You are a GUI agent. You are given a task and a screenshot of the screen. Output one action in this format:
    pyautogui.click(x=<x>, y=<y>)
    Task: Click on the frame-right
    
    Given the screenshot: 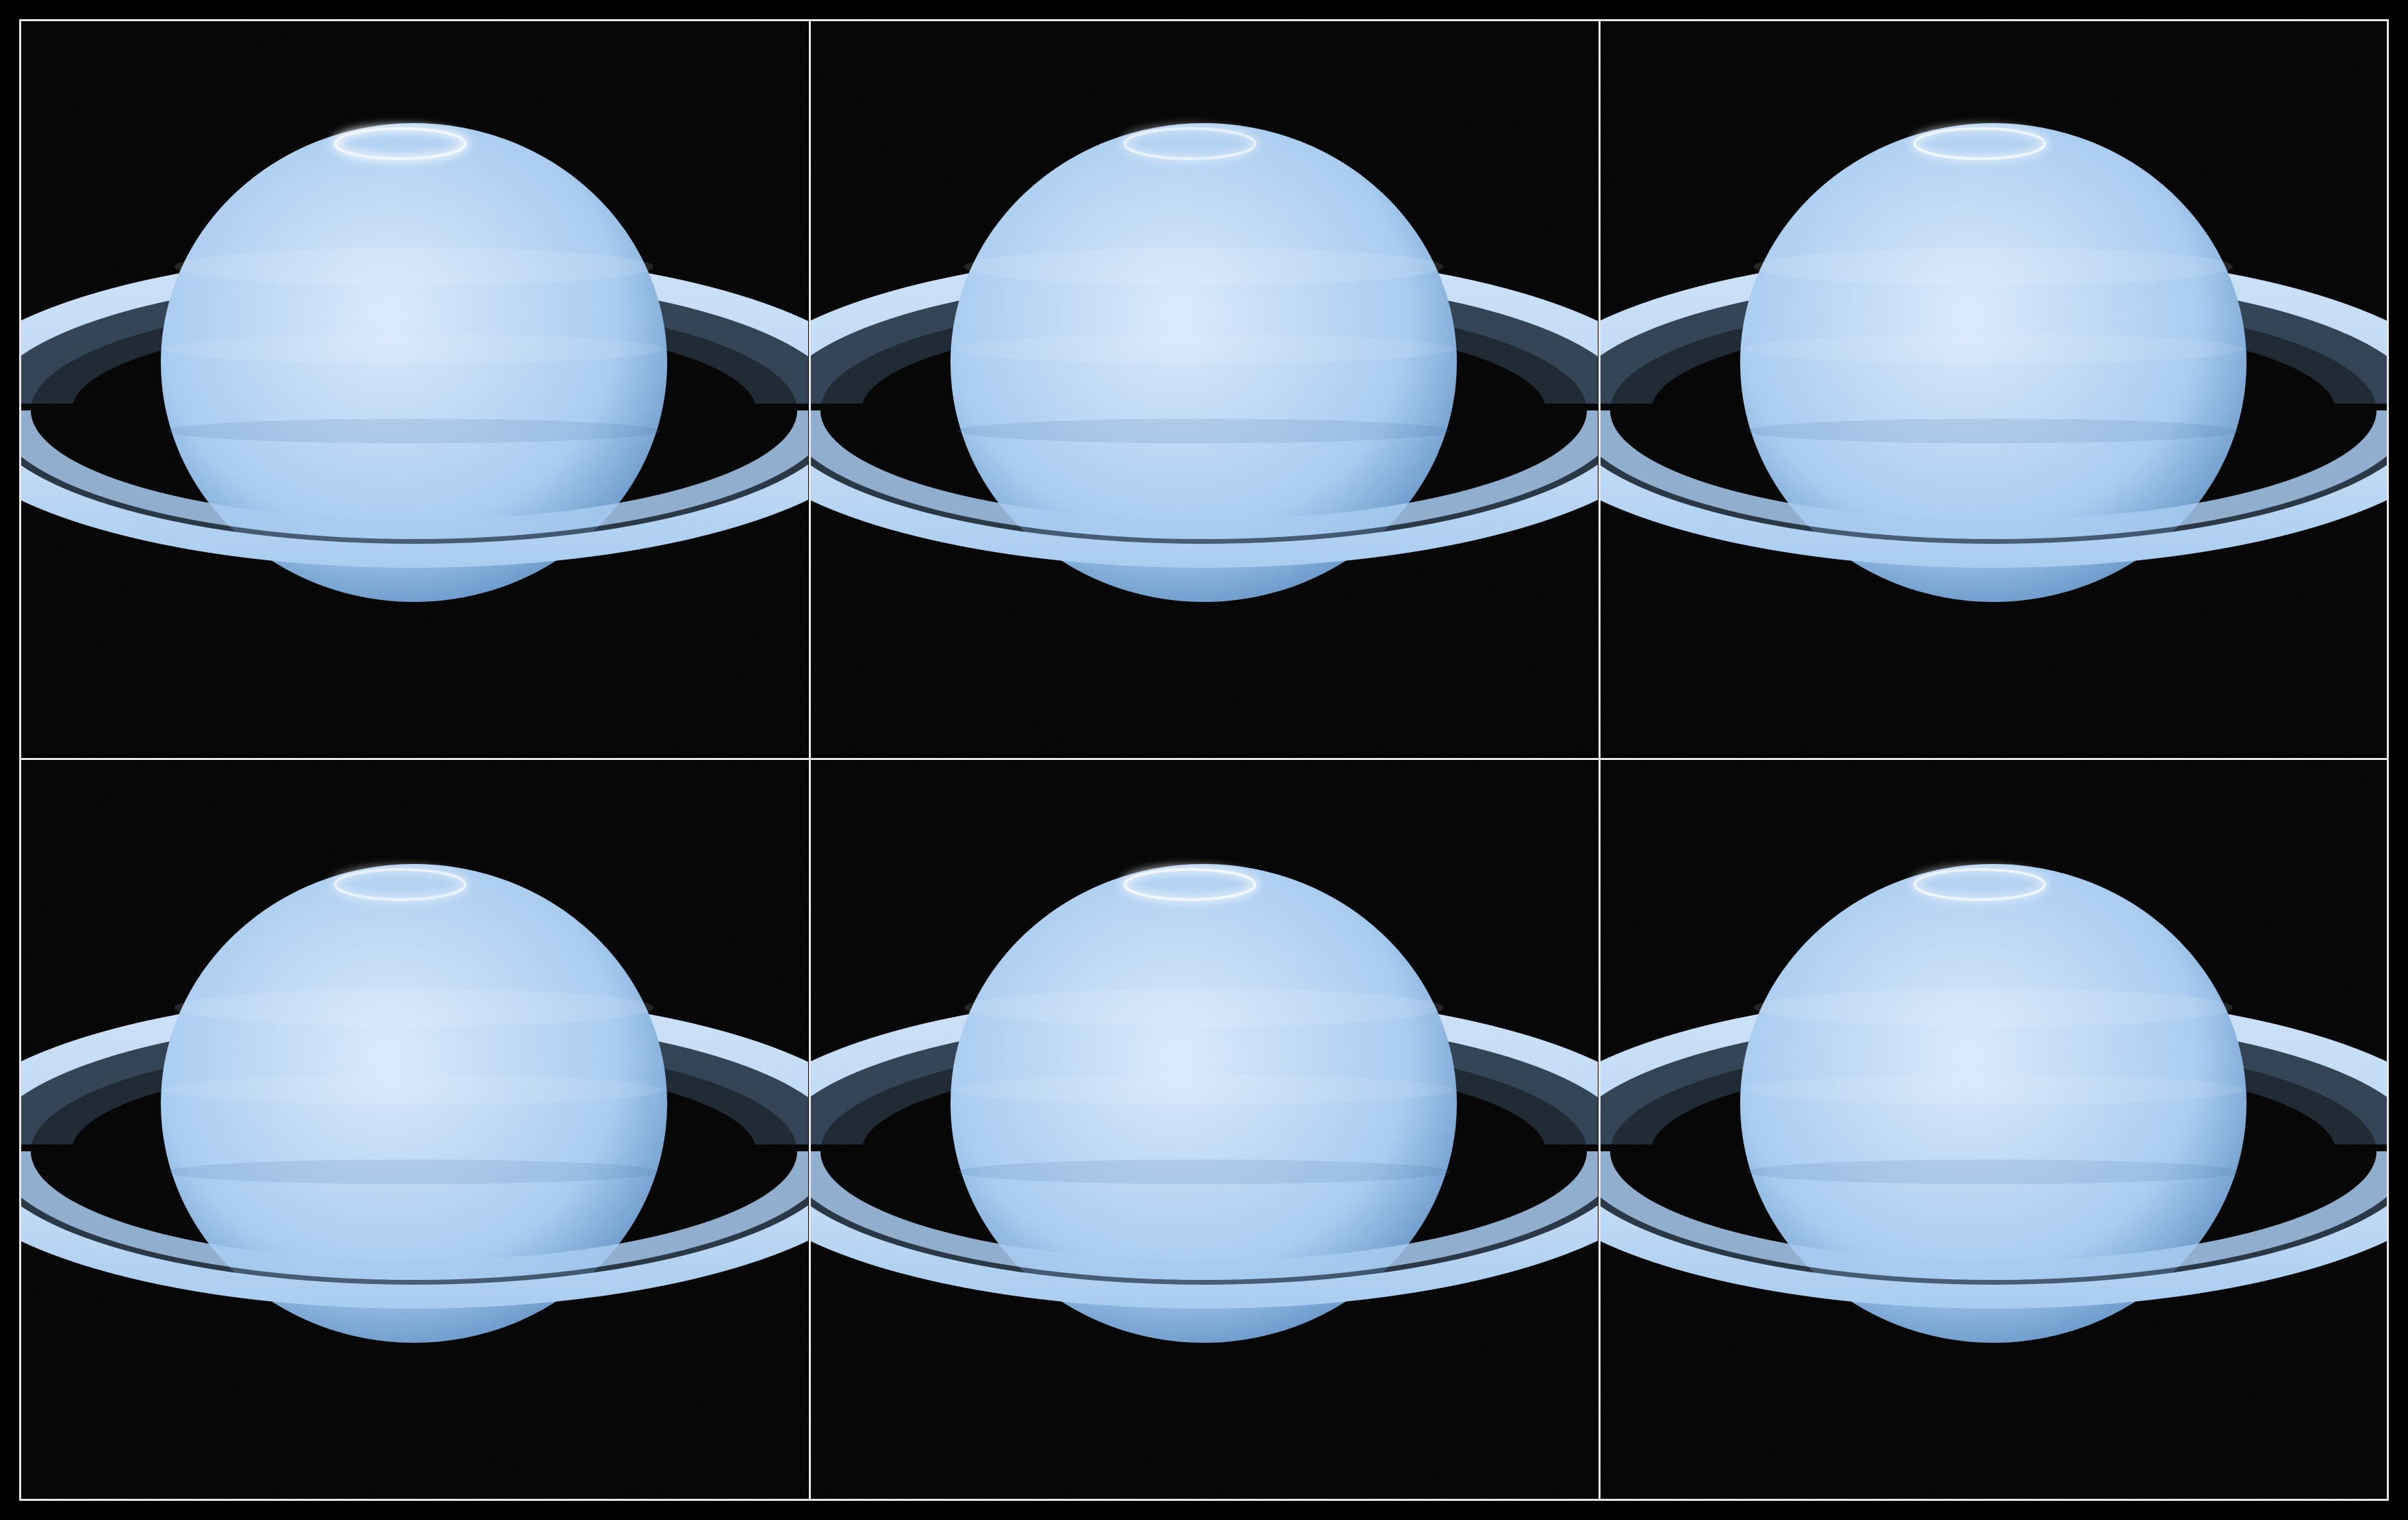 What is the action you would take?
    pyautogui.click(x=2388, y=760)
    